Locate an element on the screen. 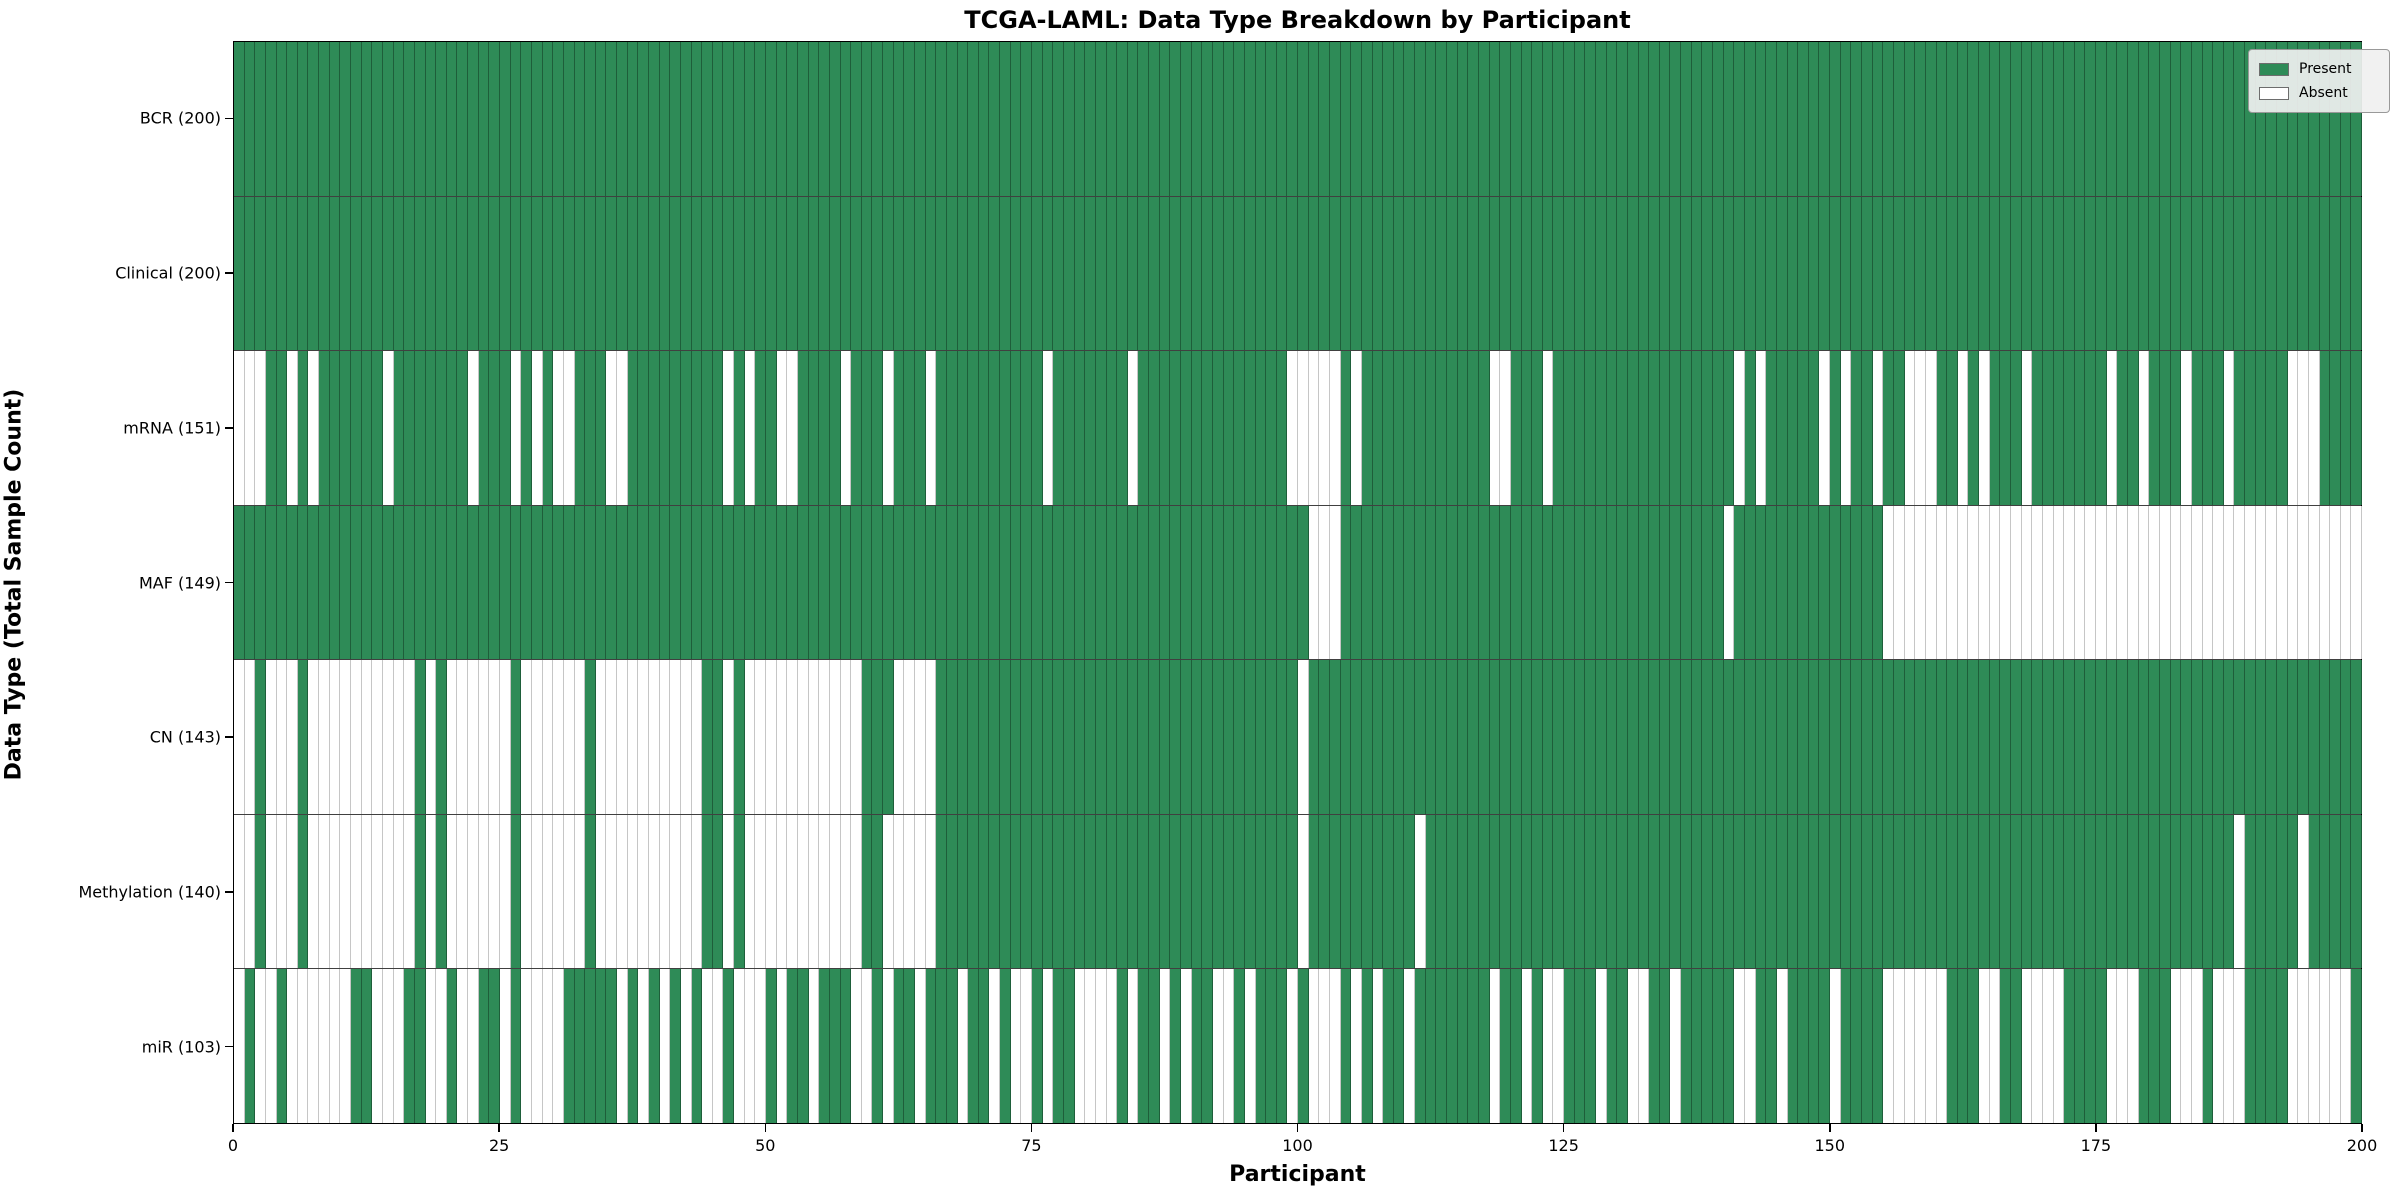 Image resolution: width=2400 pixels, height=1200 pixels. x-tick-mark is located at coordinates (2096, 1128).